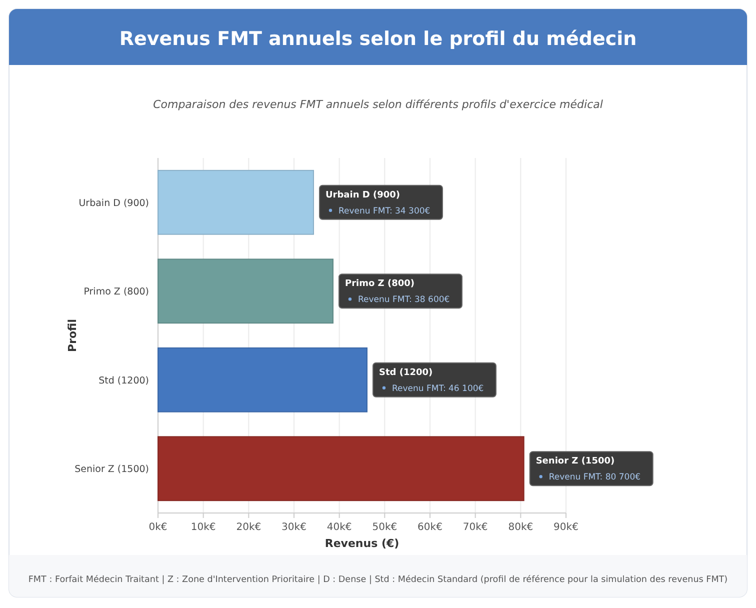  What do you see at coordinates (116, 292) in the screenshot?
I see `y-tick-label: Primo Z (800)` at bounding box center [116, 292].